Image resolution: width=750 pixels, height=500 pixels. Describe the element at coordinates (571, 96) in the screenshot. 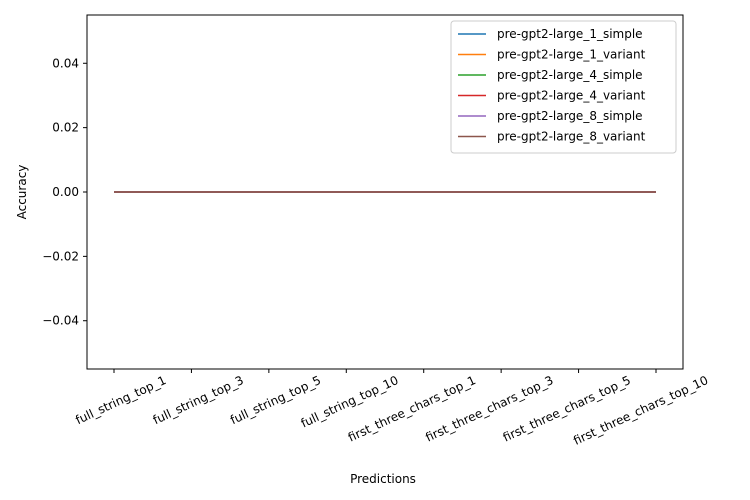

I see `legend-label-4: pre-gpt2-large_4_variant` at that location.